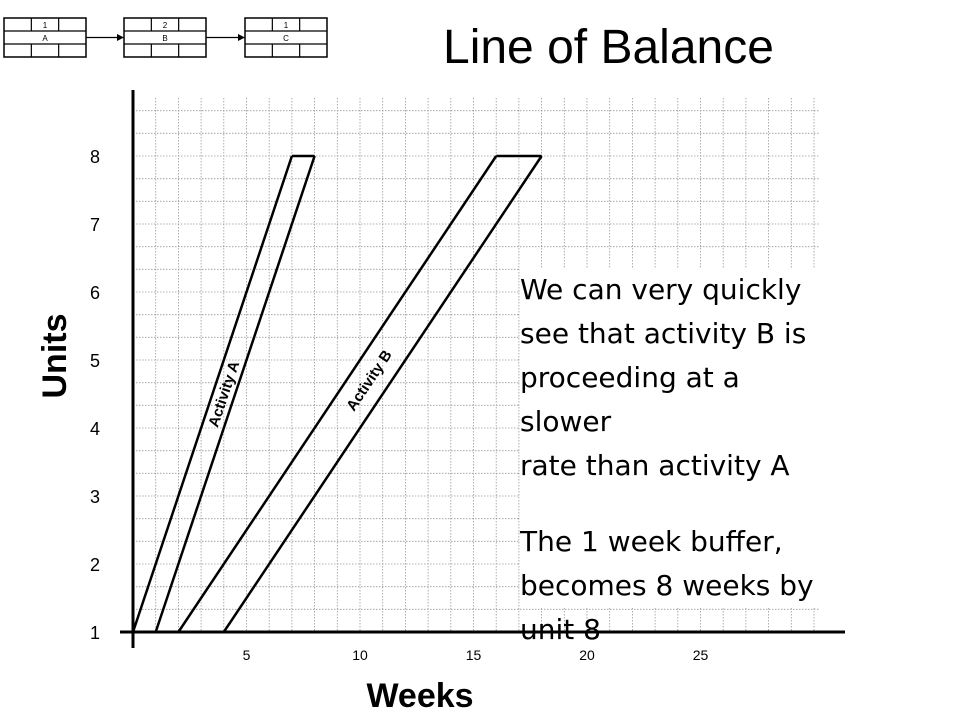  I want to click on callout-line: rate than activity A, so click(655, 465).